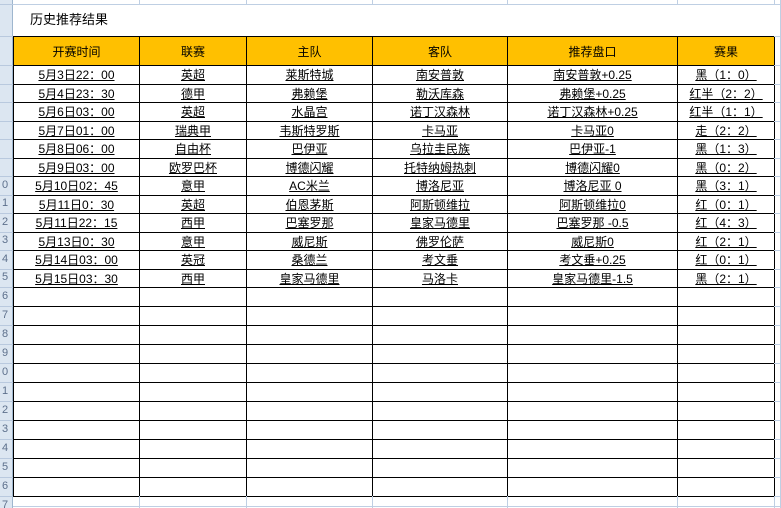  What do you see at coordinates (440, 204) in the screenshot?
I see `cell-away-team: 阿斯顿维拉` at bounding box center [440, 204].